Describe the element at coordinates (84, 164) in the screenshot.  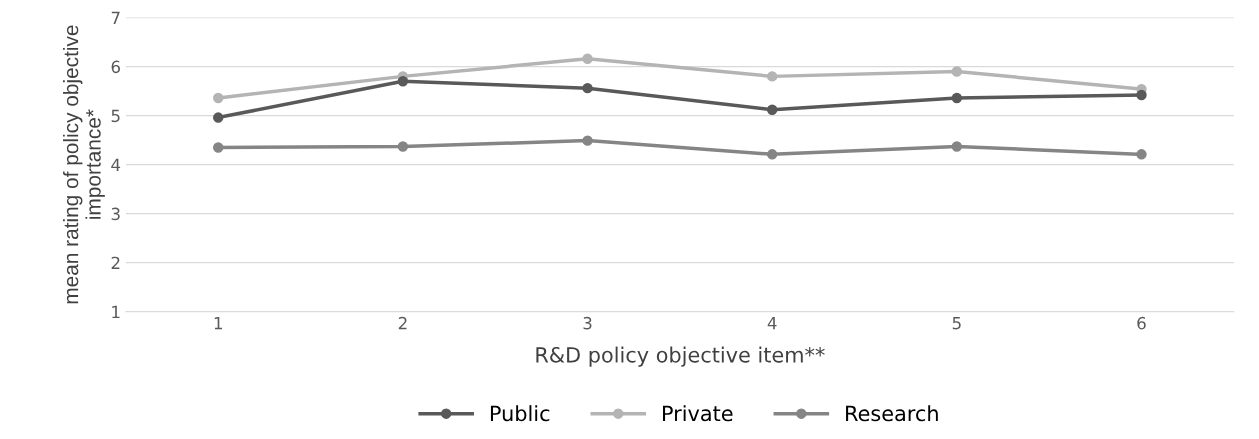
I see `y-axis-title: mean rating of policy objective importance*` at that location.